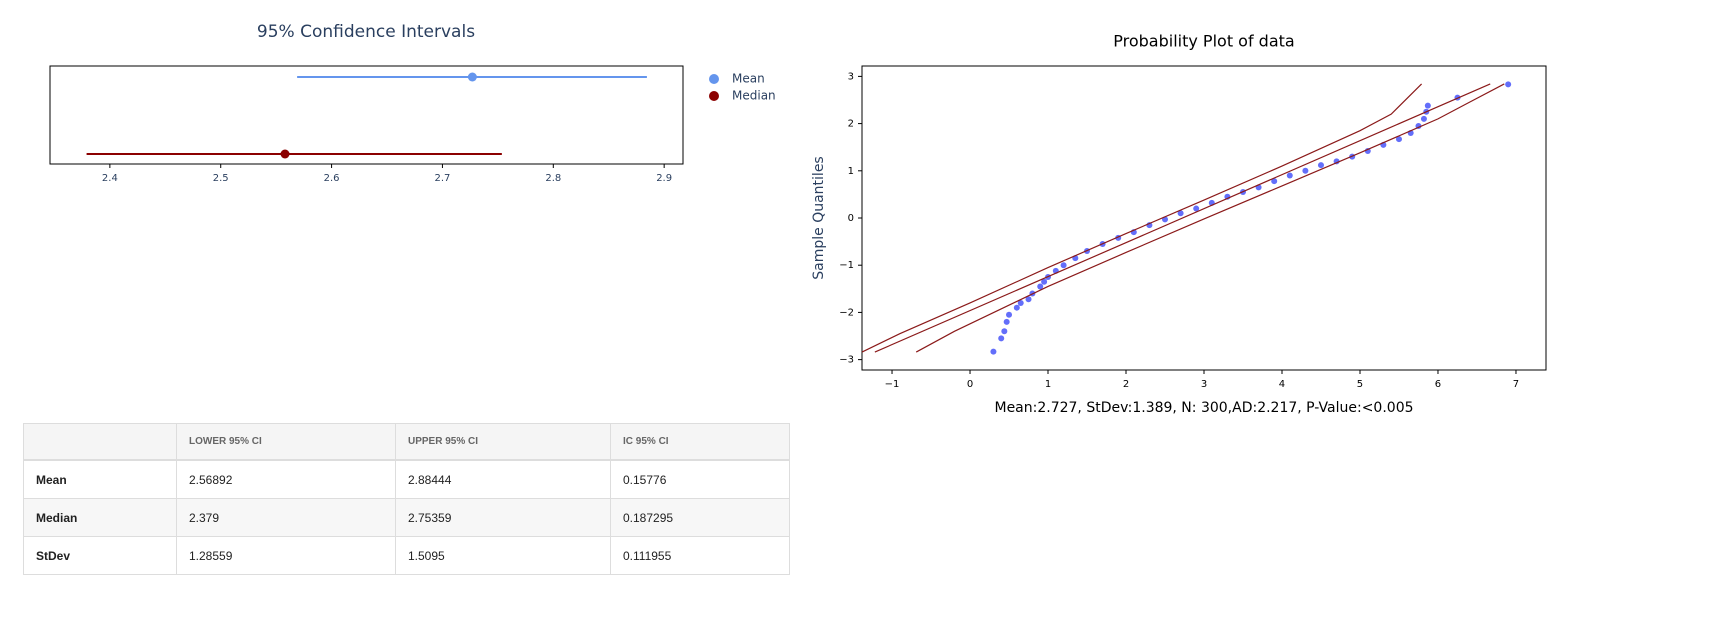 Image resolution: width=1715 pixels, height=644 pixels. Describe the element at coordinates (664, 178) in the screenshot. I see `x-tick-label: 2.9` at that location.